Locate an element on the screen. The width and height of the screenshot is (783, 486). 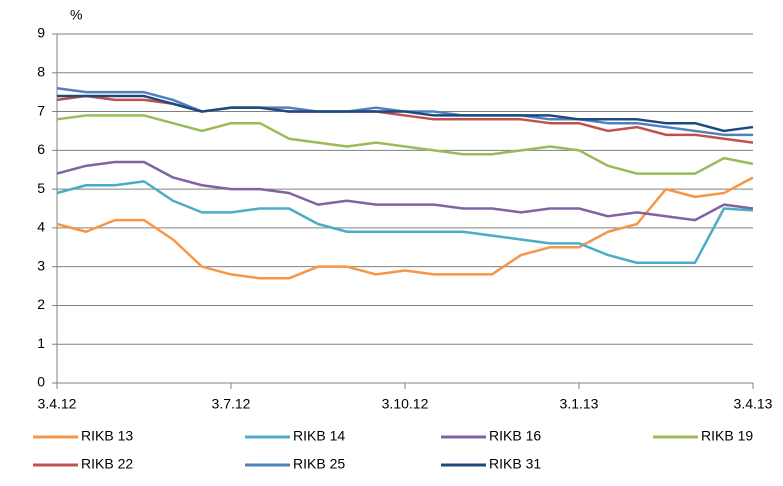
y-tick-label: 4 is located at coordinates (41, 227).